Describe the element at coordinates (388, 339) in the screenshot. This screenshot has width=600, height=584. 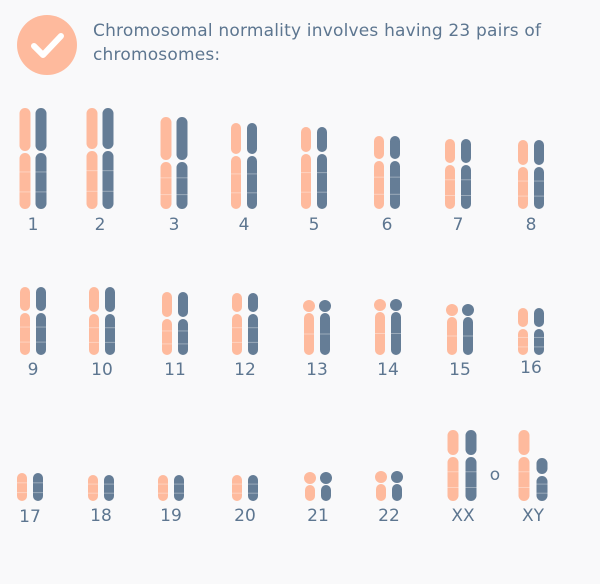
I see `chromosome-pair-14: 14` at that location.